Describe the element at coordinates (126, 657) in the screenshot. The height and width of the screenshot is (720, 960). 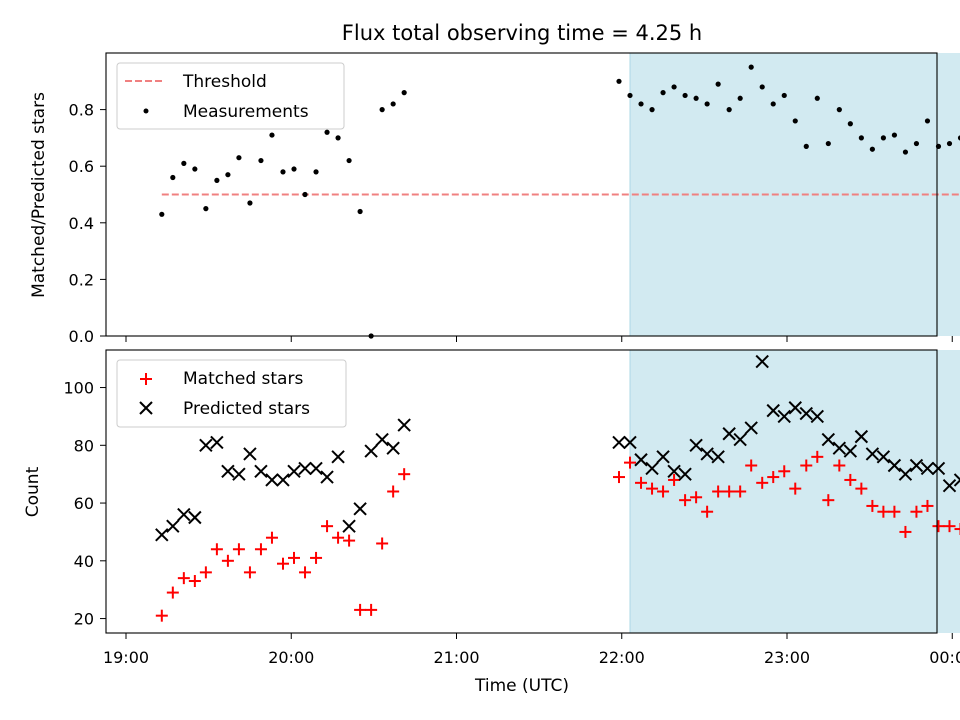
I see `x-tick-label: 19:00` at that location.